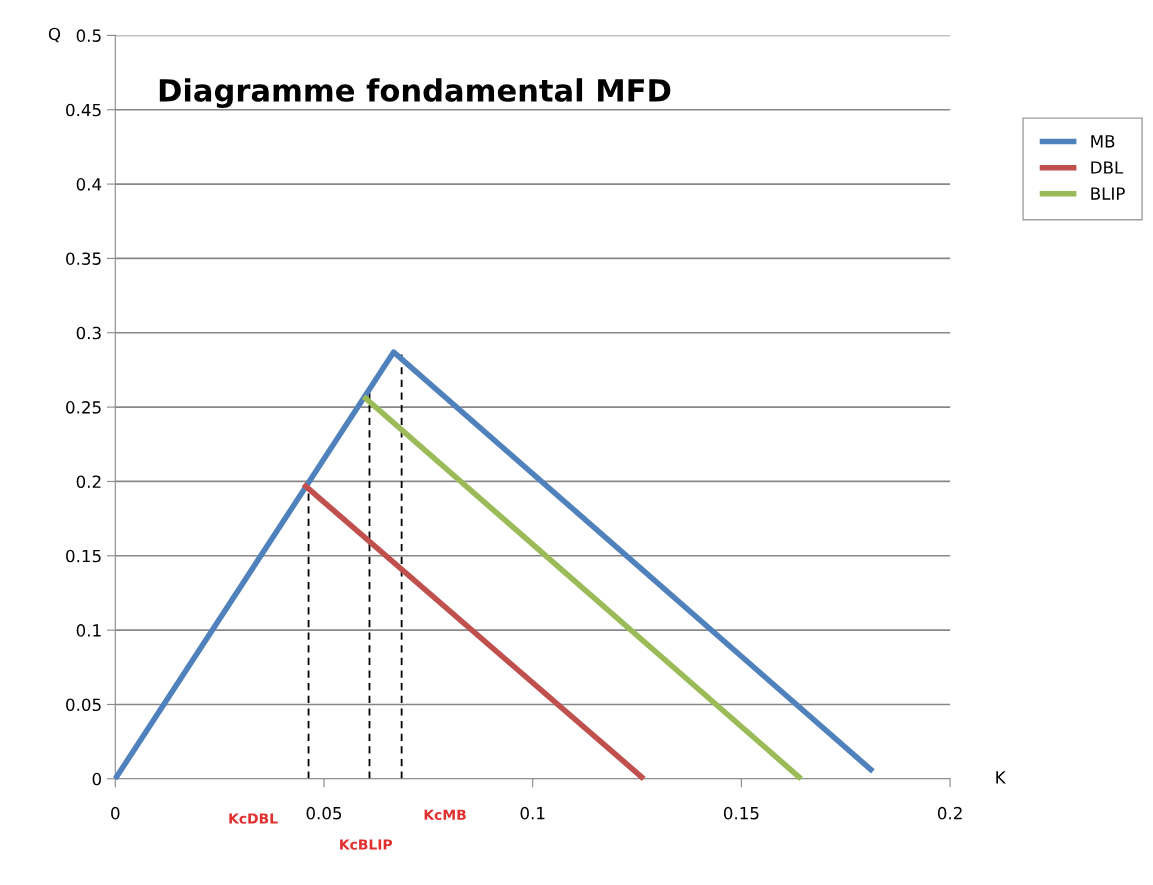 Image resolution: width=1153 pixels, height=885 pixels. Describe the element at coordinates (83, 556) in the screenshot. I see `y-tick-label: 0.15` at that location.